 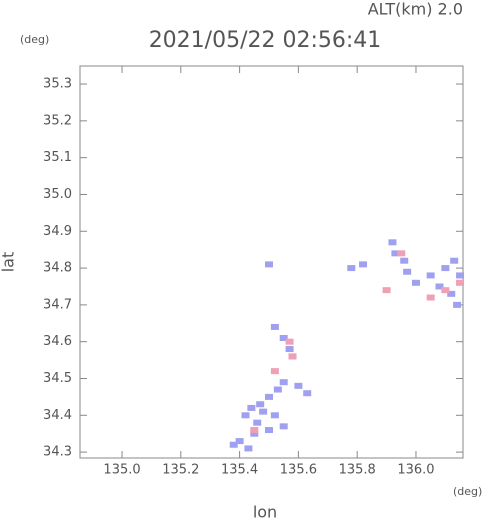 I want to click on y-tick-label: 35.1, so click(x=57, y=157).